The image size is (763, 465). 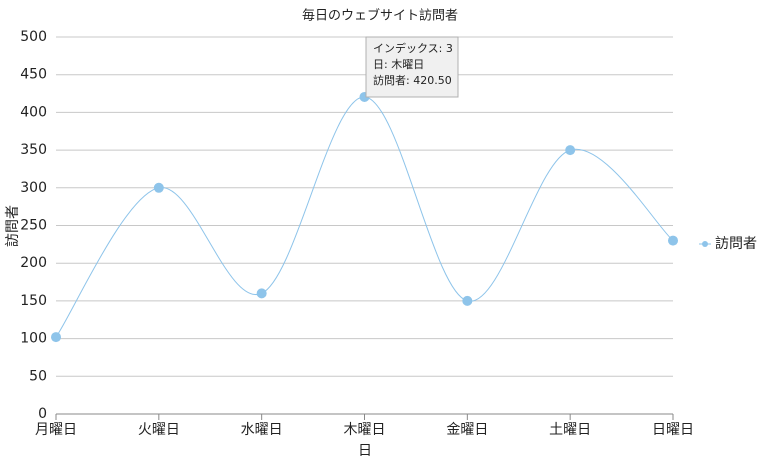 I want to click on y-tick-label: 350, so click(x=33, y=150).